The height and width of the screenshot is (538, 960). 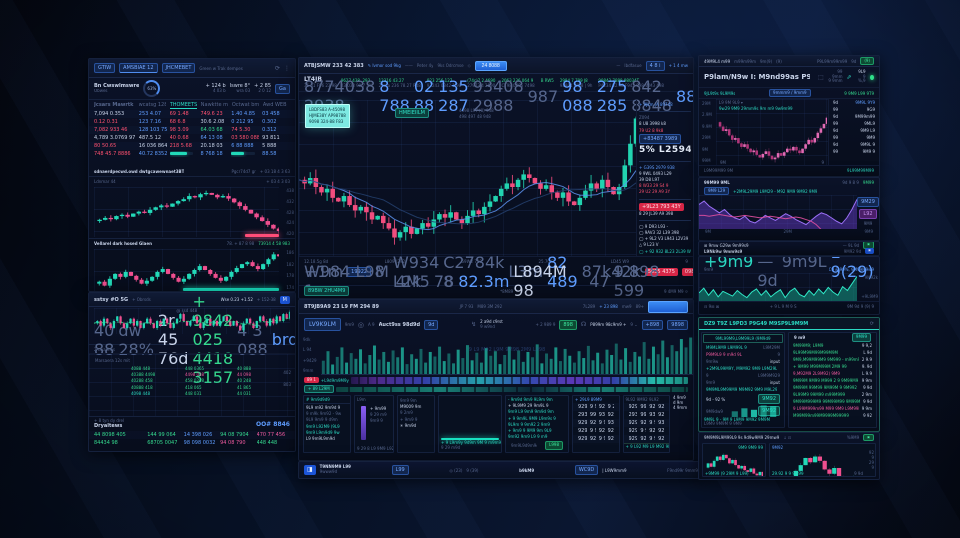 What do you see at coordinates (731, 102) in the screenshot?
I see `chart-period-dropdown: L9 9M 9L9 ▾` at bounding box center [731, 102].